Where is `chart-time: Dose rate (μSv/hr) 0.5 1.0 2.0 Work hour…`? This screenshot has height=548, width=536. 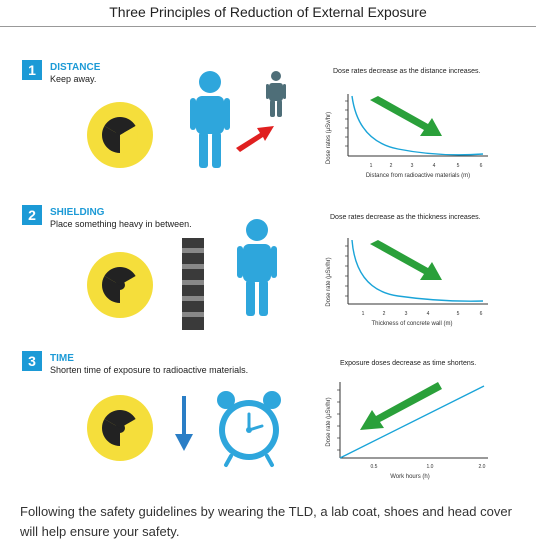 chart-time: Dose rate (μSv/hr) 0.5 1.0 2.0 Work hour… is located at coordinates (407, 431).